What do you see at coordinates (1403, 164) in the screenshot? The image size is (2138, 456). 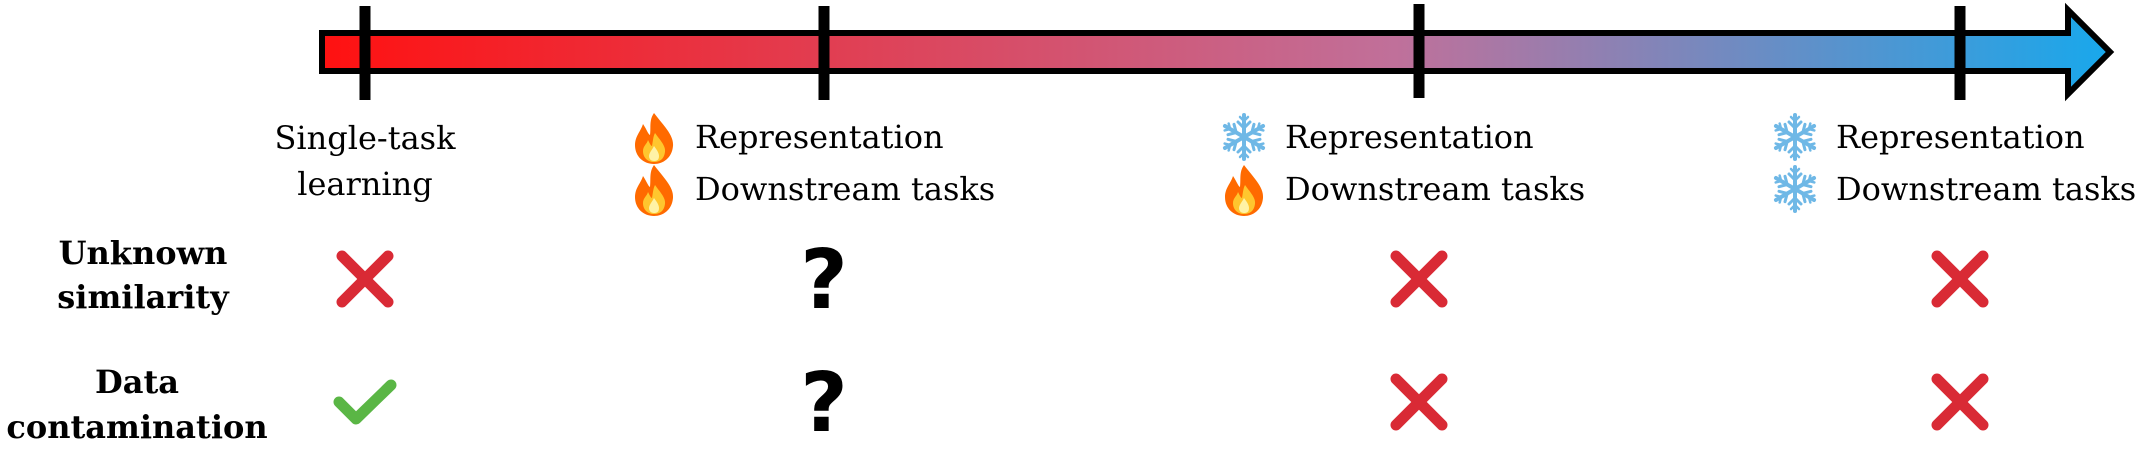 I see `stage-frozen-representation: Representation Downstream tasks` at bounding box center [1403, 164].